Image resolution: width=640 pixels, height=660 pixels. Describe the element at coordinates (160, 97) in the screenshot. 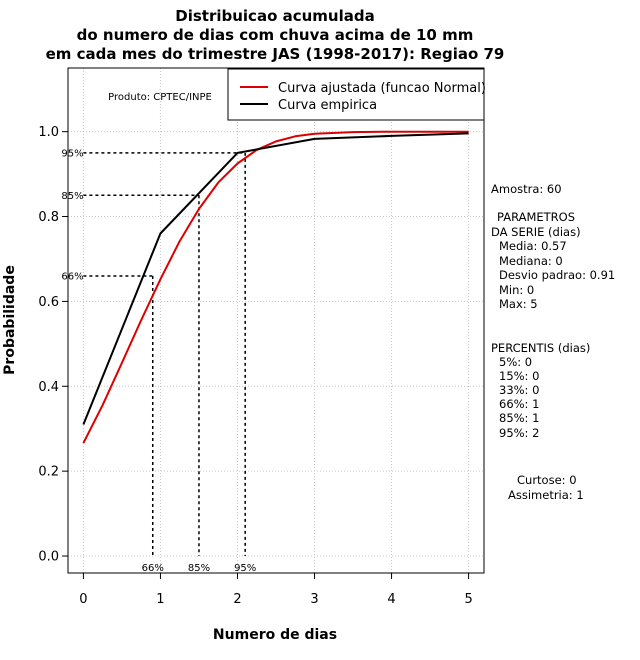

I see `product-label: Produto: CPTEC/INPE` at that location.